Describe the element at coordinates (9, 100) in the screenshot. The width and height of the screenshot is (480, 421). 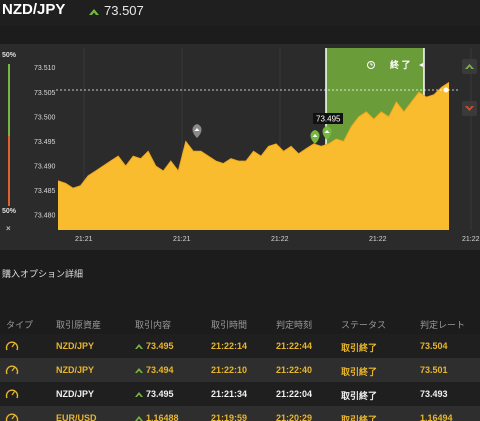
I see `gauge-up-bar` at that location.